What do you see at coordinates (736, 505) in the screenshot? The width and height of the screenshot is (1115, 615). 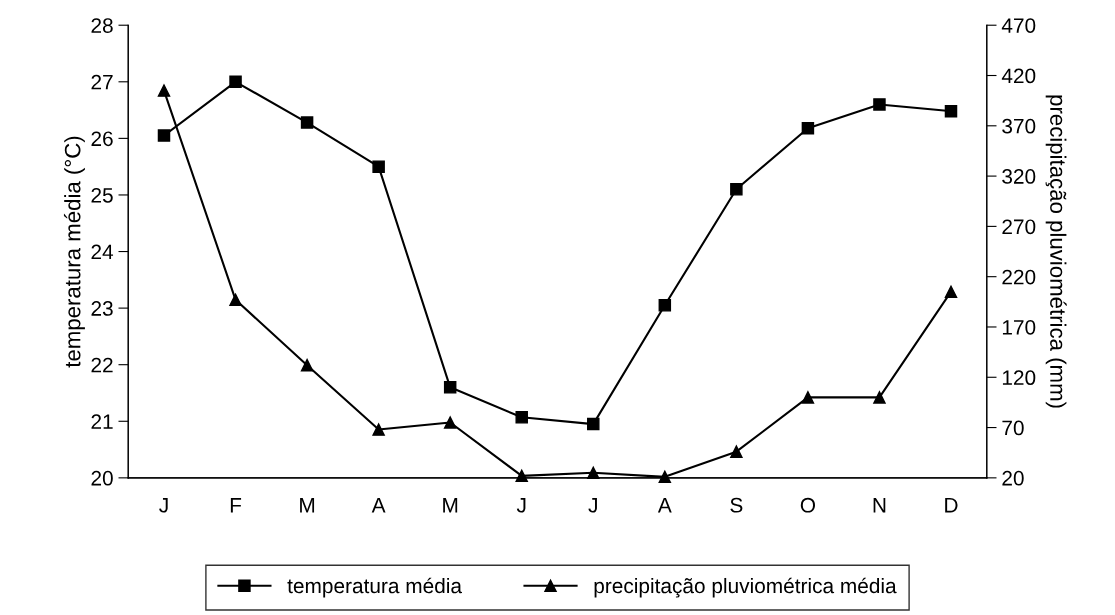 I see `x-tick-label: S` at bounding box center [736, 505].